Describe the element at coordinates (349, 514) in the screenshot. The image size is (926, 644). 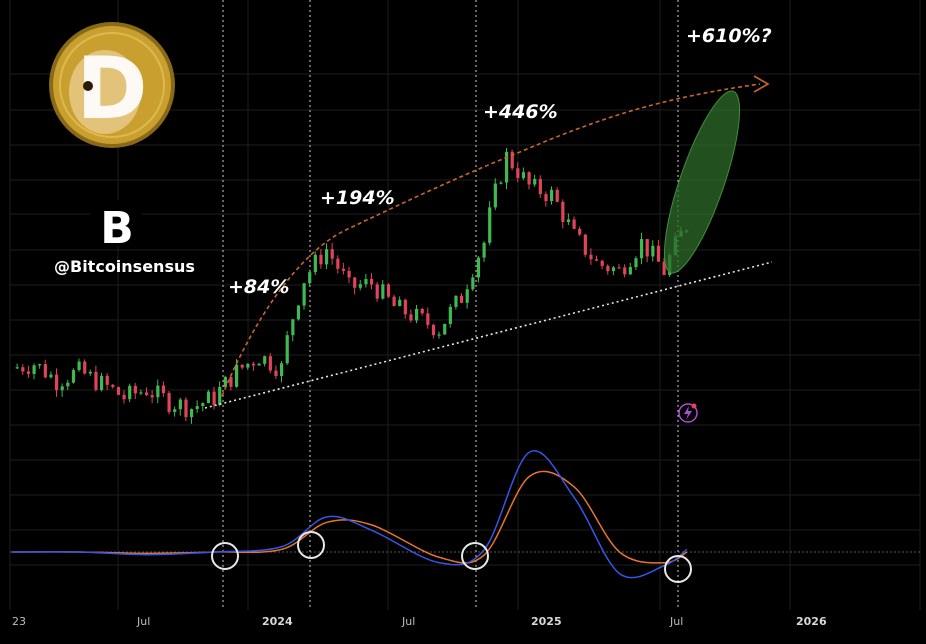
I see `macd-line` at that location.